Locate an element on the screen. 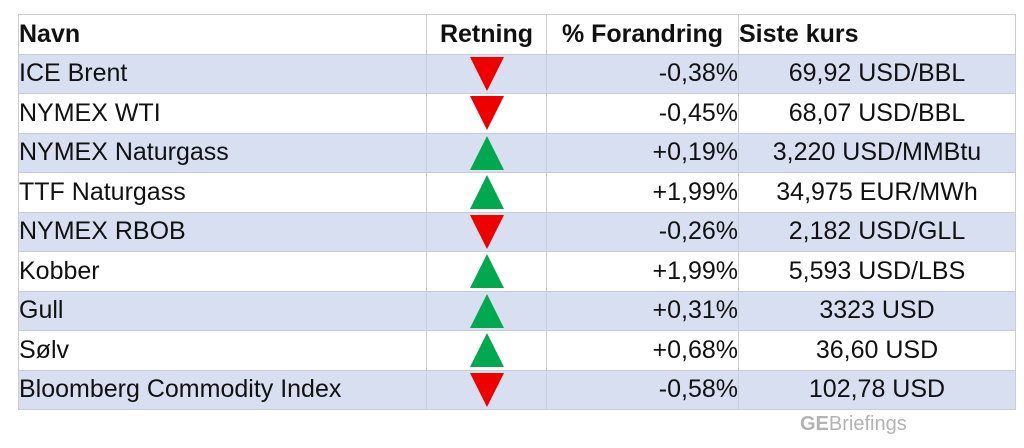  last-price: 5,593 USD/LBS is located at coordinates (877, 271).